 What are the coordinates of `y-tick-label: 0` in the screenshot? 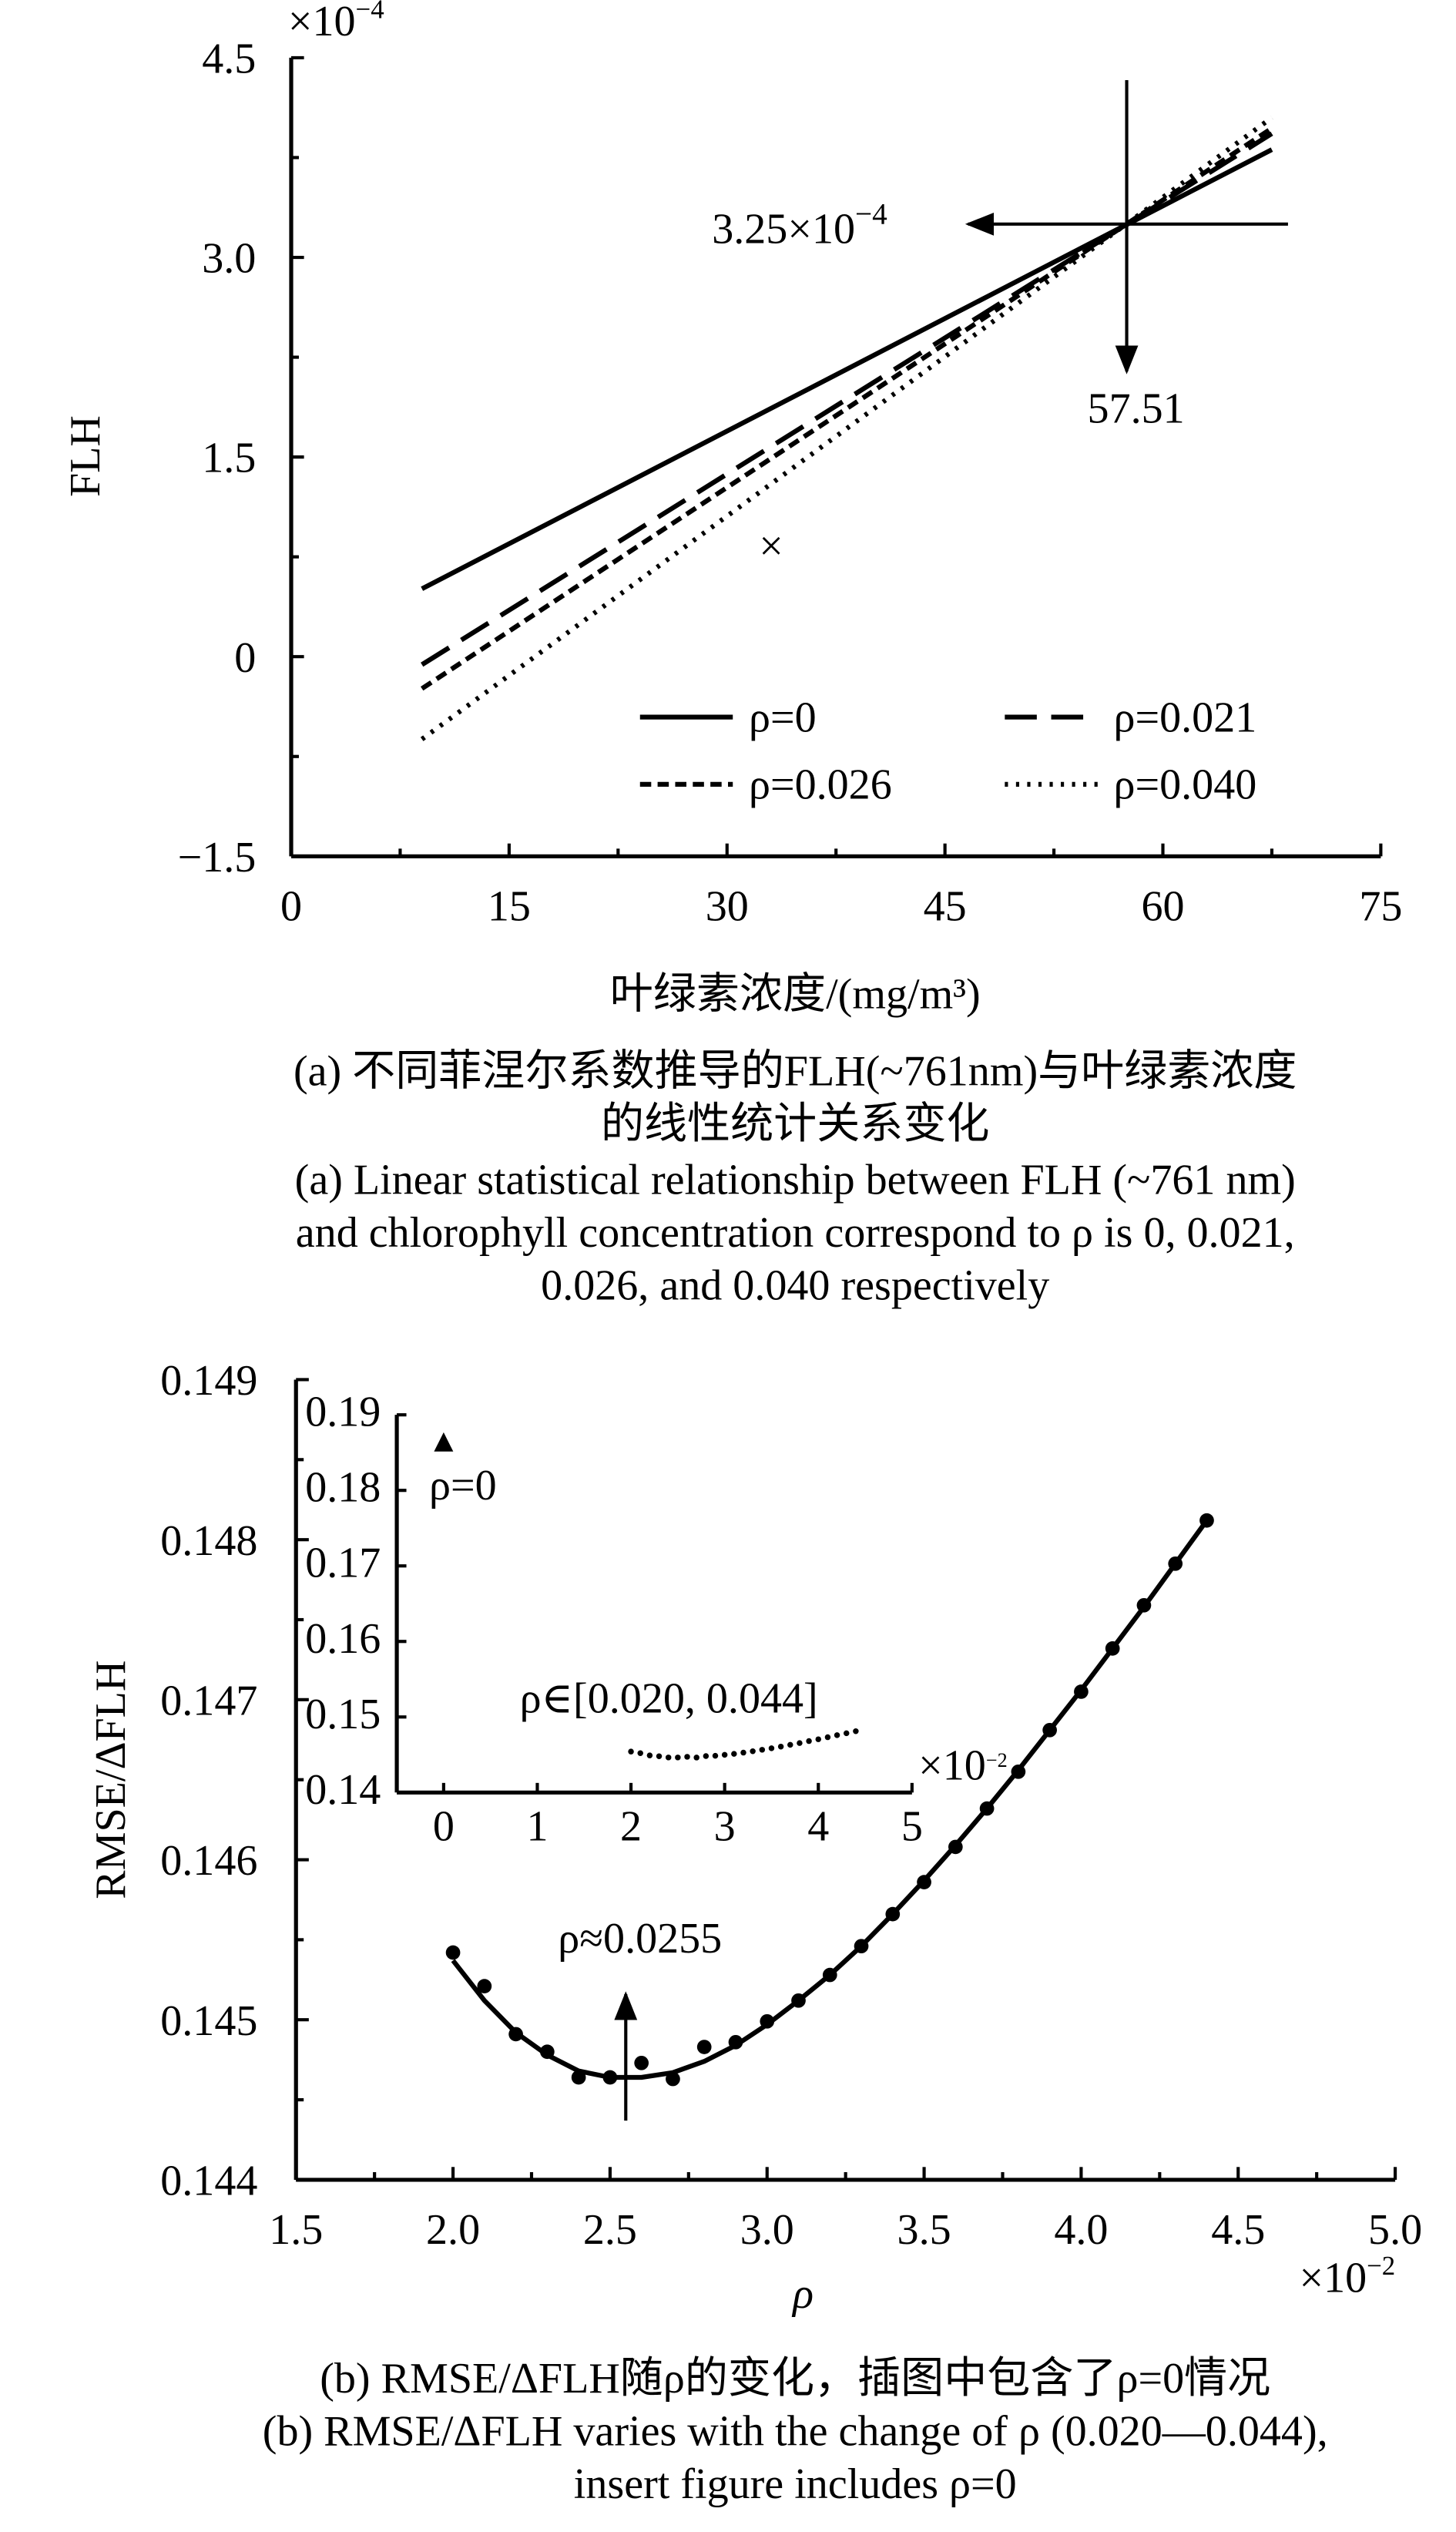 It's located at (245, 658).